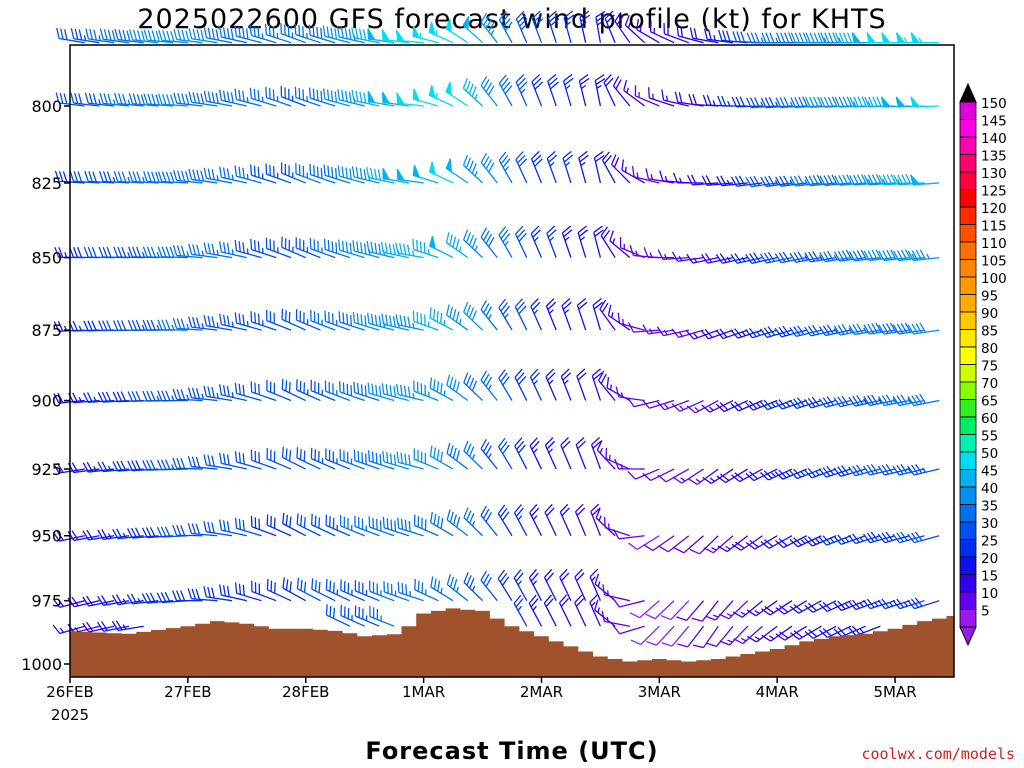 This screenshot has width=1024, height=768. What do you see at coordinates (989, 349) in the screenshot?
I see `colorbar-label: 80` at bounding box center [989, 349].